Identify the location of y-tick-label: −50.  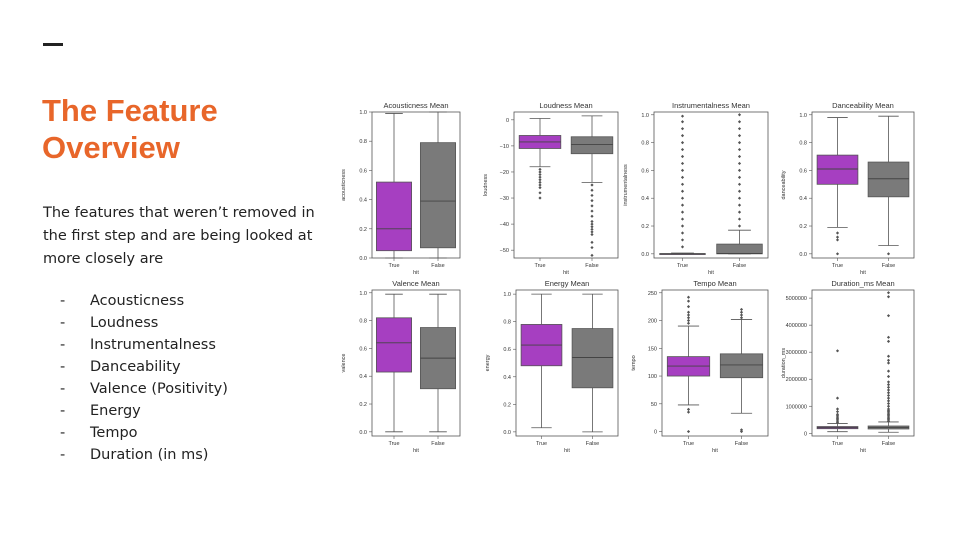
(504, 251).